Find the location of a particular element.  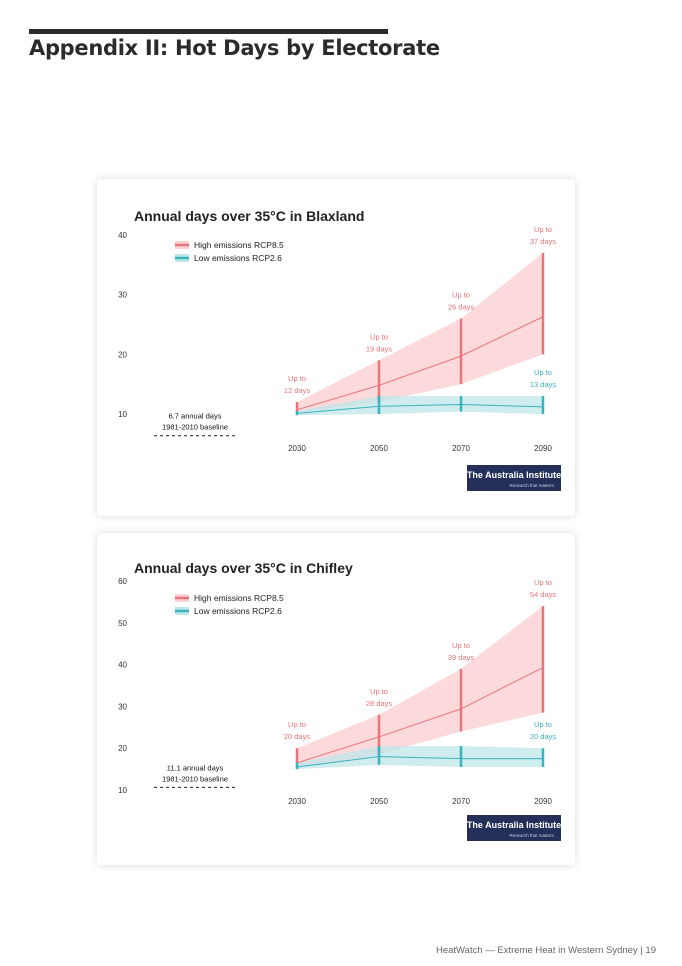

chart-title: Annual days over 35°C in Blaxland is located at coordinates (249, 216).